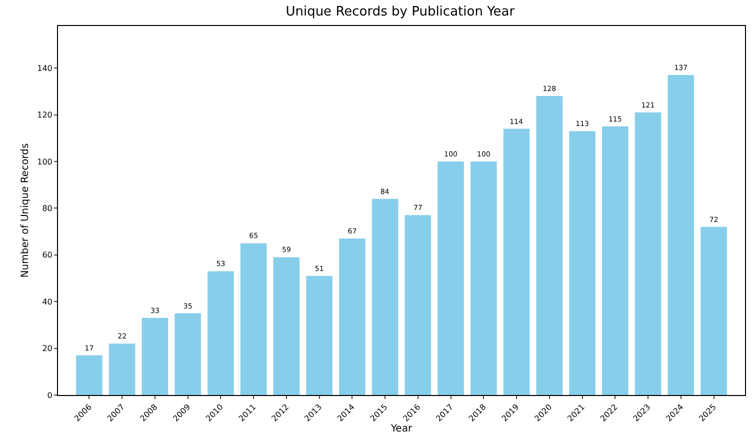 Image resolution: width=755 pixels, height=441 pixels. Describe the element at coordinates (47, 208) in the screenshot. I see `y-tick-label: 80` at that location.